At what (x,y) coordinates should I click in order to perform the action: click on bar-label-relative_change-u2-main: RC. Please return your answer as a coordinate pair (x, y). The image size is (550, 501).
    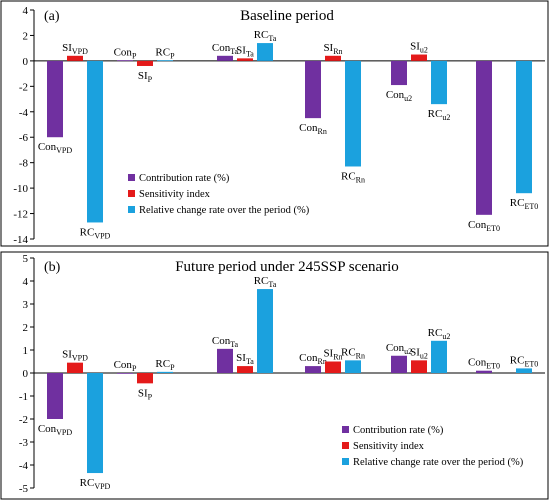
    Looking at the image, I should click on (435, 333).